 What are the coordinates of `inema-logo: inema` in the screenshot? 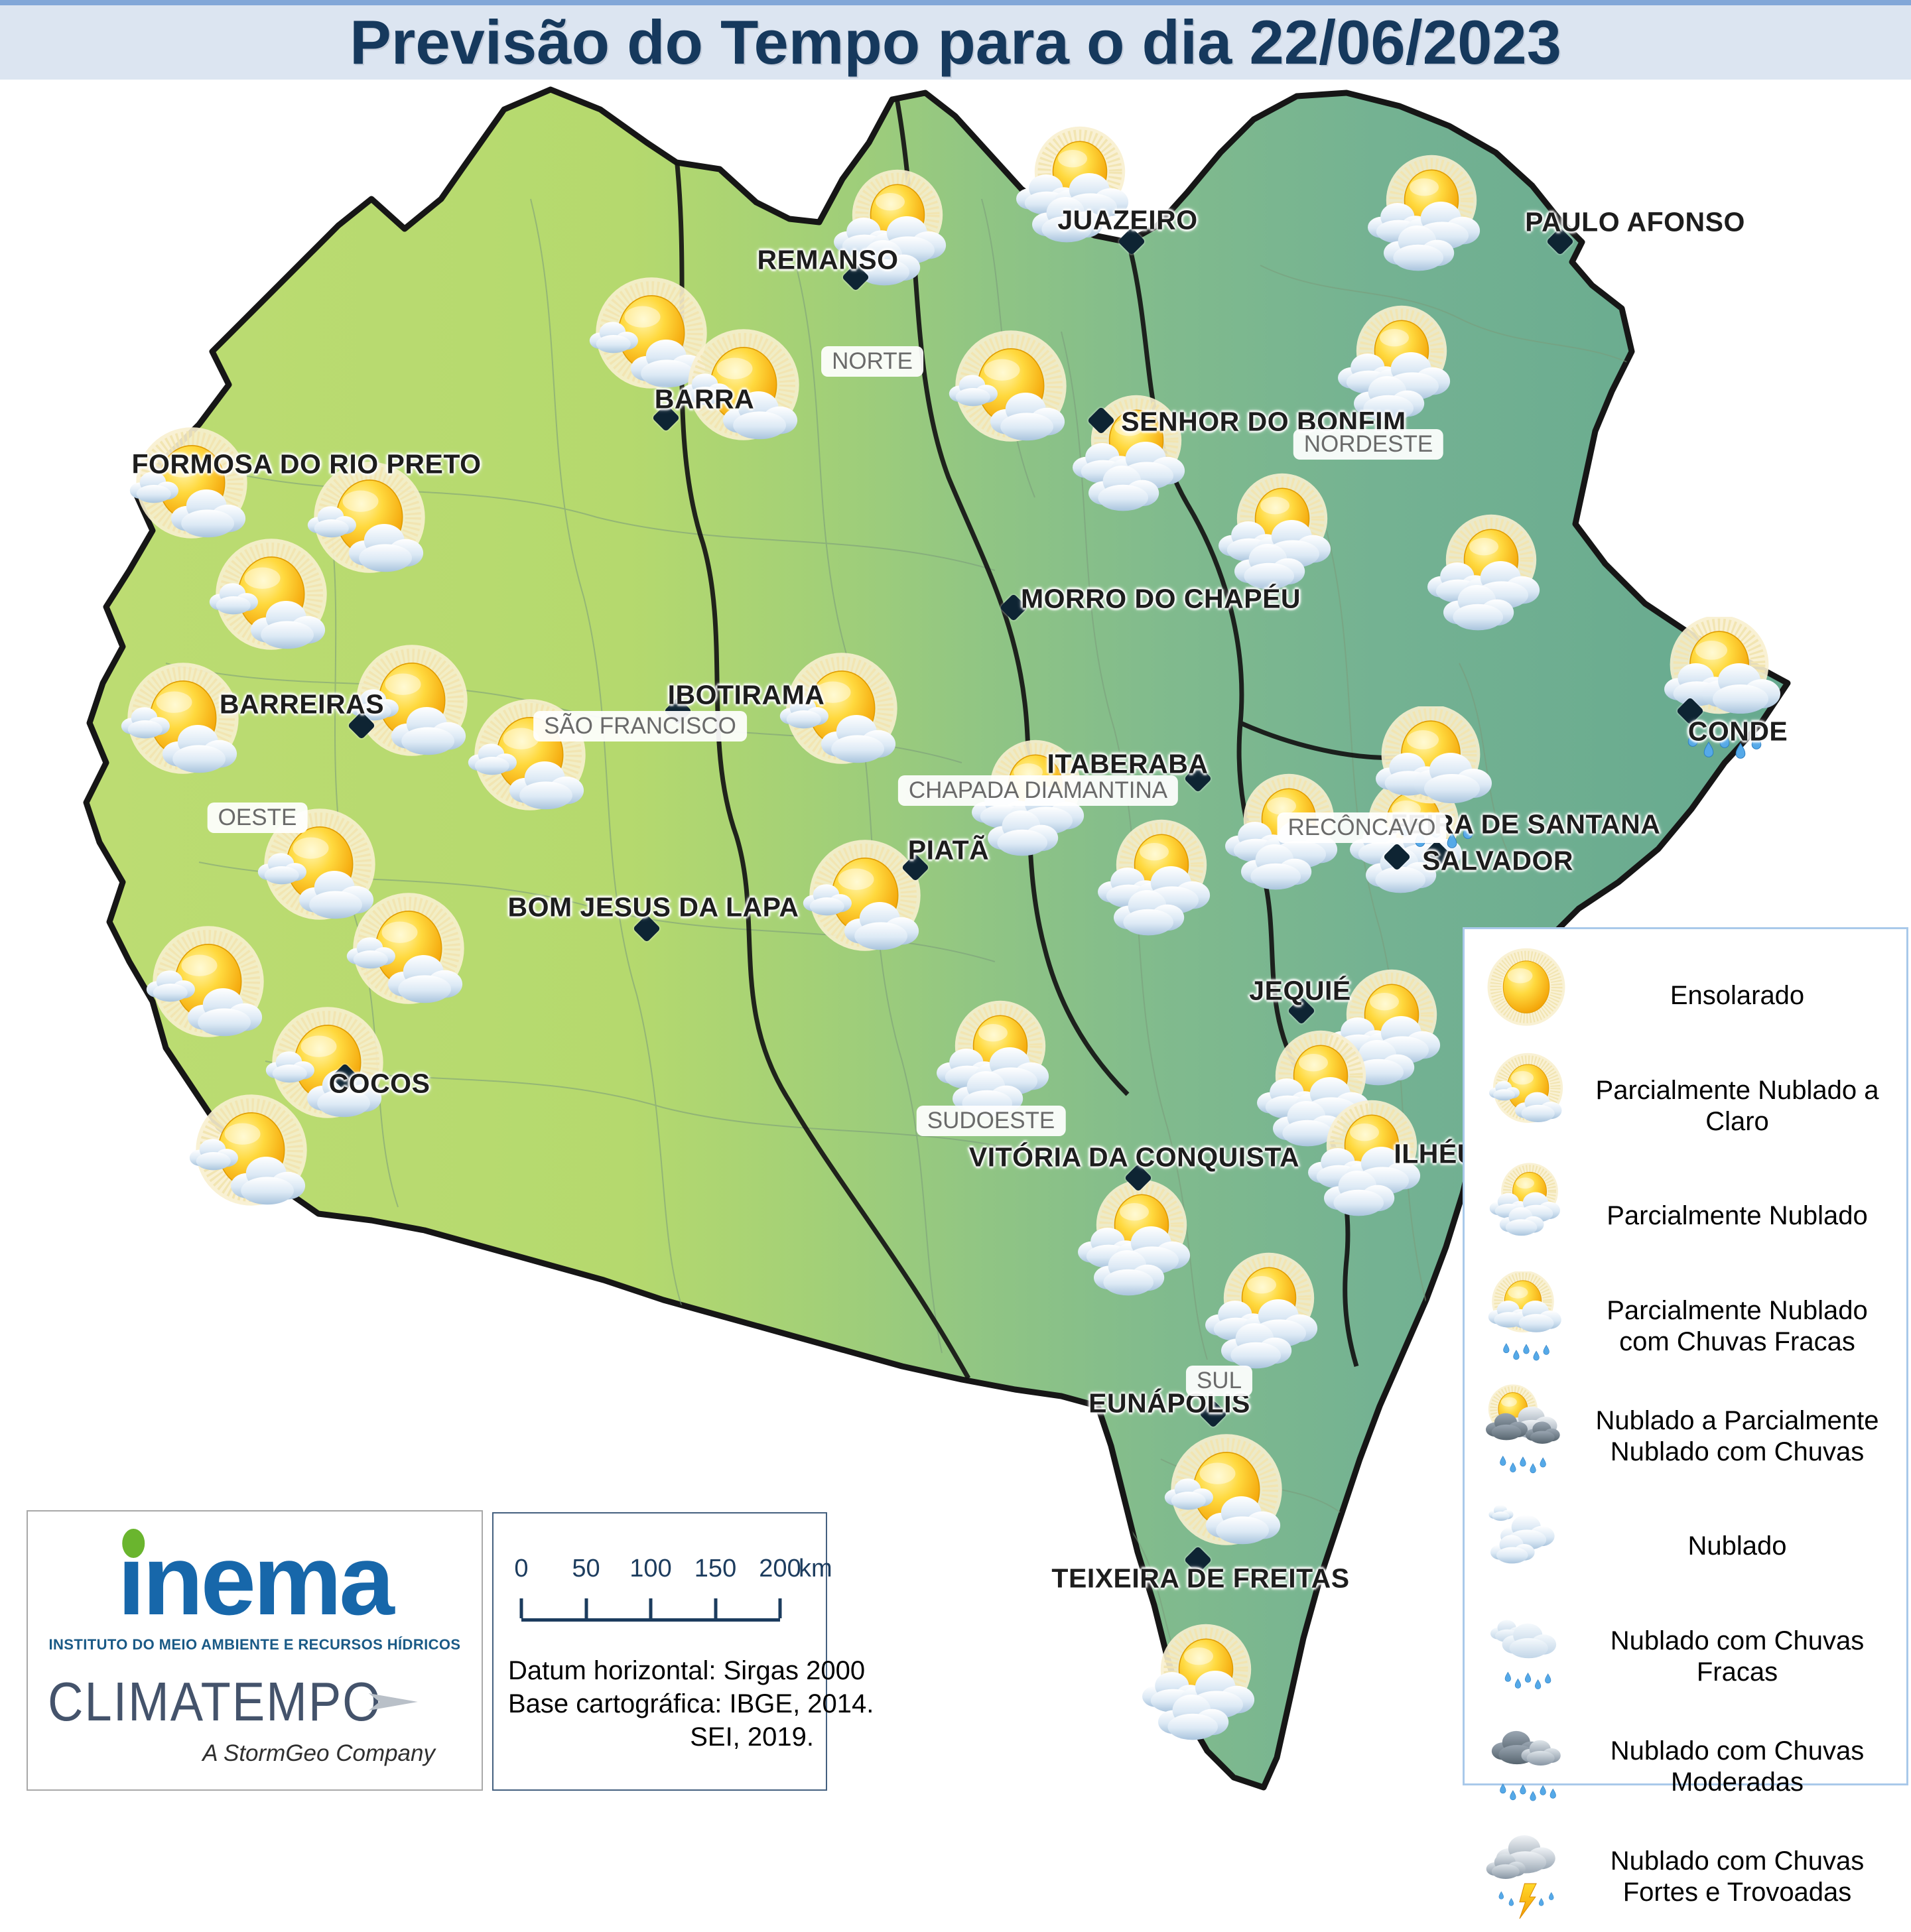 It's located at (256, 1580).